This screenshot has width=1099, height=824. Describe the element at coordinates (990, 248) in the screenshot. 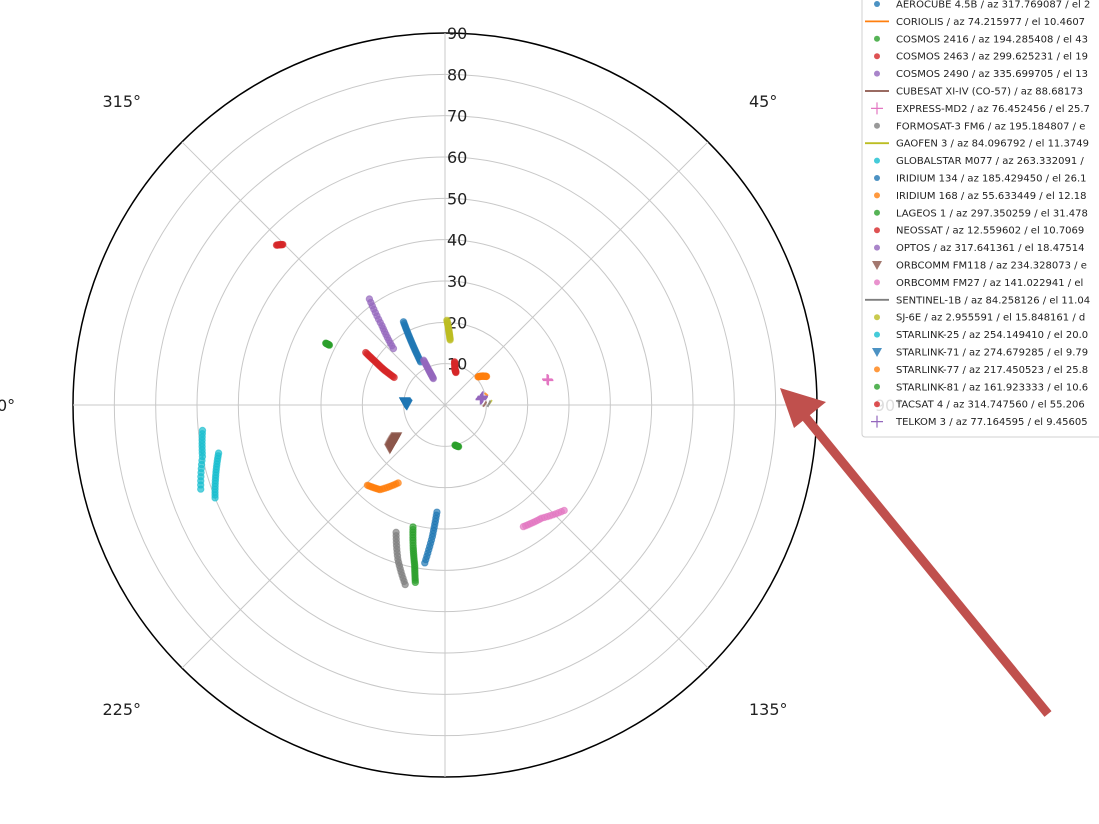

I see `legend-label: OPTOS / az 317.641361 / el 18.47514` at that location.